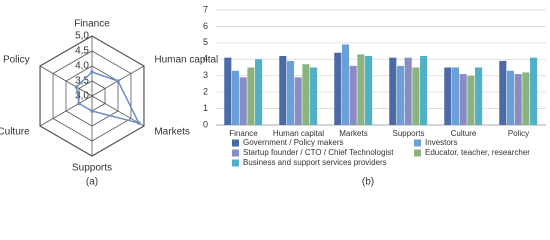  I want to click on y-tick-label: 7, so click(205, 9).